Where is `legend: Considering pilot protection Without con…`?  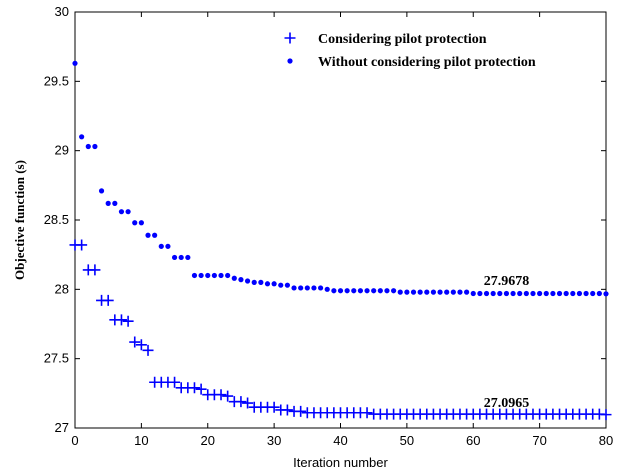 legend: Considering pilot protection Without con… is located at coordinates (410, 51).